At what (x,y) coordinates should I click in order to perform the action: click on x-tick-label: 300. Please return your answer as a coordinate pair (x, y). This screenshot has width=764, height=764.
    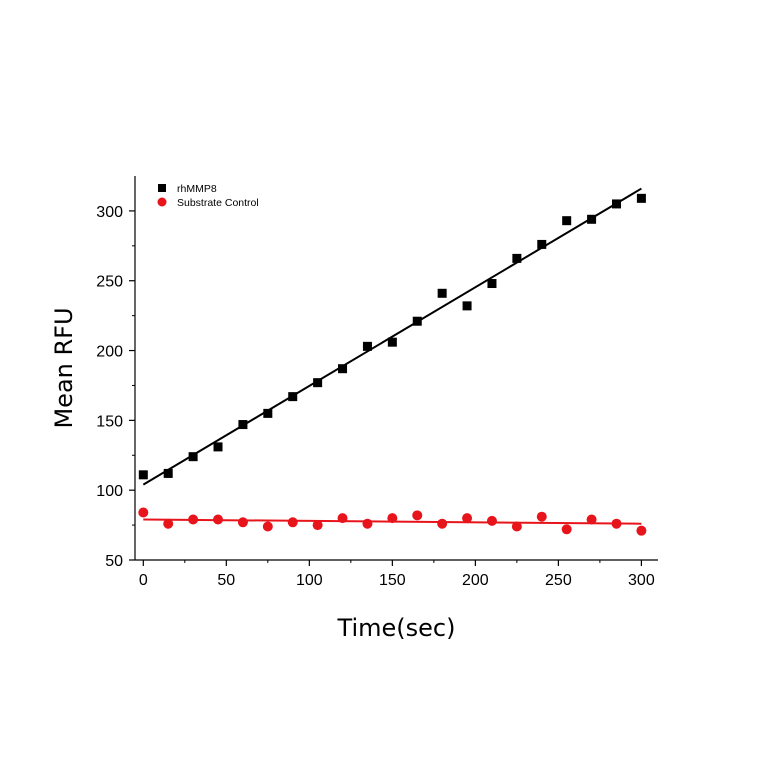
    Looking at the image, I should click on (641, 580).